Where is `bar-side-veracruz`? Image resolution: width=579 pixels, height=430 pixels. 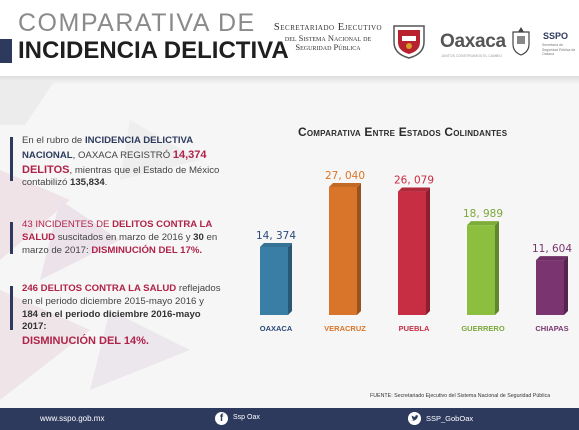 bar-side-veracruz is located at coordinates (359, 249).